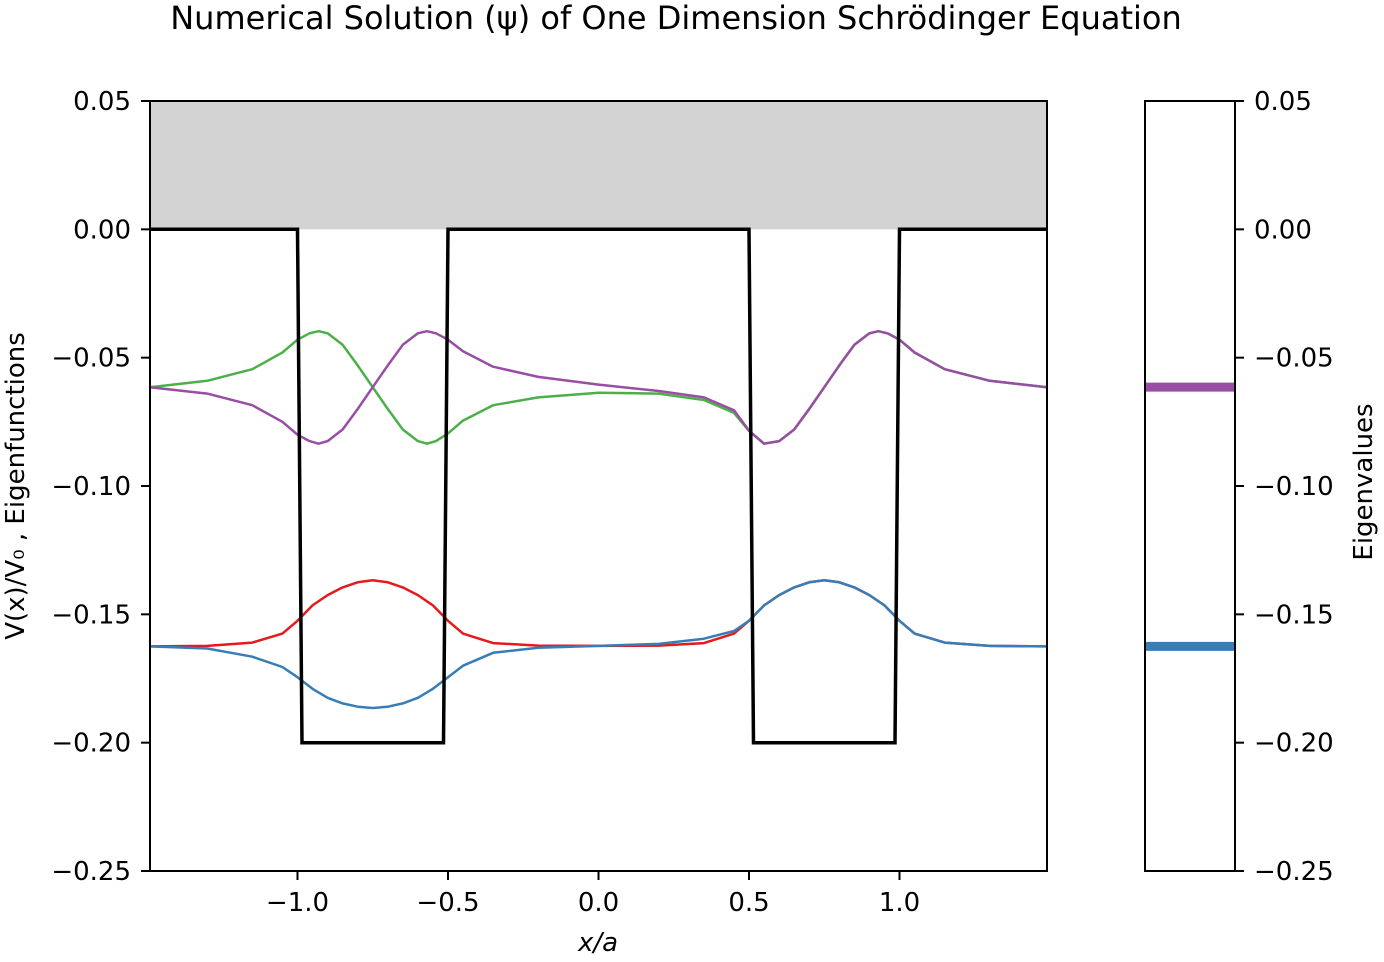 This screenshot has width=1384, height=962. Describe the element at coordinates (91, 487) in the screenshot. I see `y-tick-label: −0.10` at that location.